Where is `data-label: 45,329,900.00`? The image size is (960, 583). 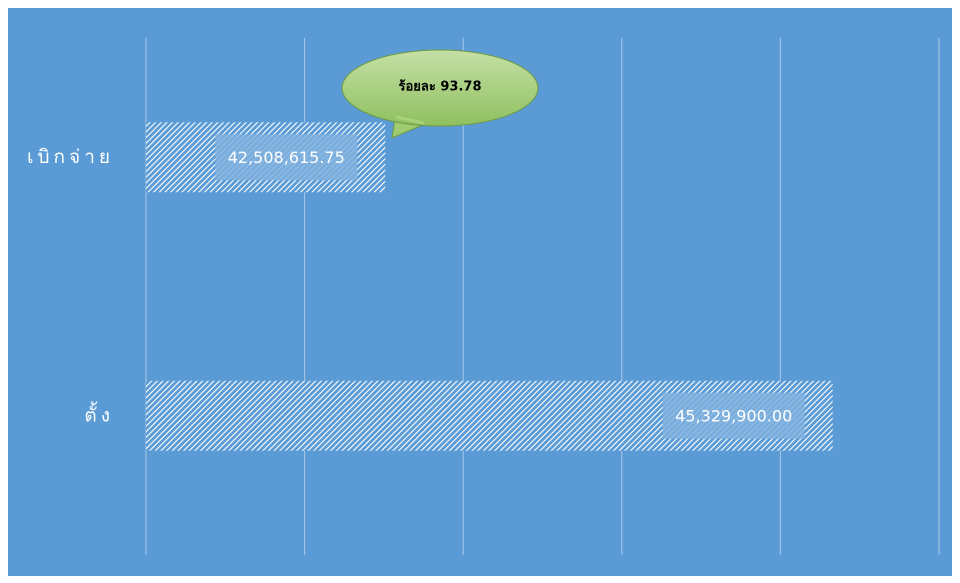
data-label: 45,329,900.00 is located at coordinates (733, 415).